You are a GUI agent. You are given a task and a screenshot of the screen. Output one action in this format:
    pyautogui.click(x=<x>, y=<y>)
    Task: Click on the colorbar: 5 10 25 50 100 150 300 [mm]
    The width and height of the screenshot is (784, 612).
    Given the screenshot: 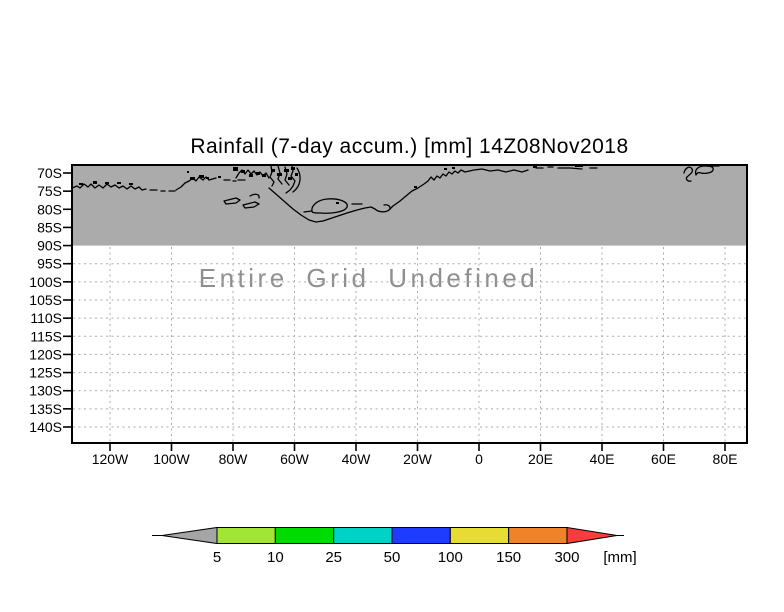 What is the action you would take?
    pyautogui.click(x=394, y=546)
    